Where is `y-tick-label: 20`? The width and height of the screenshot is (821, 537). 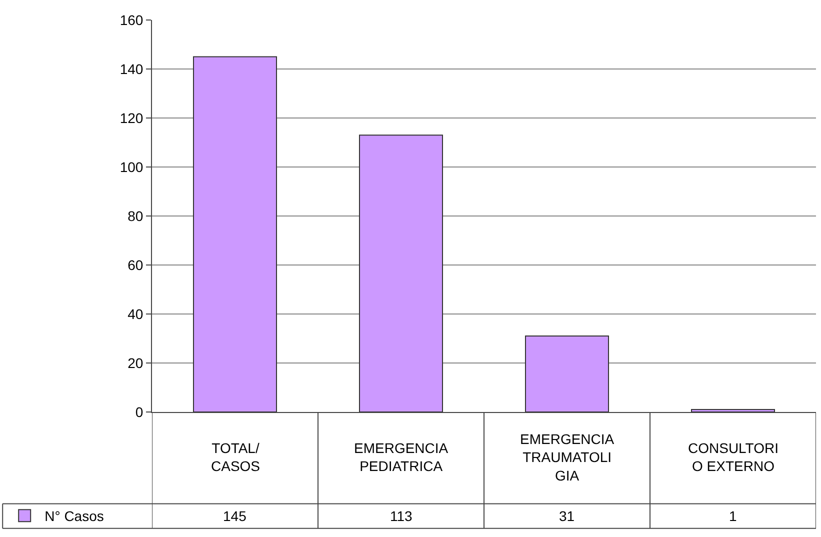
y-tick-label: 20 is located at coordinates (136, 362).